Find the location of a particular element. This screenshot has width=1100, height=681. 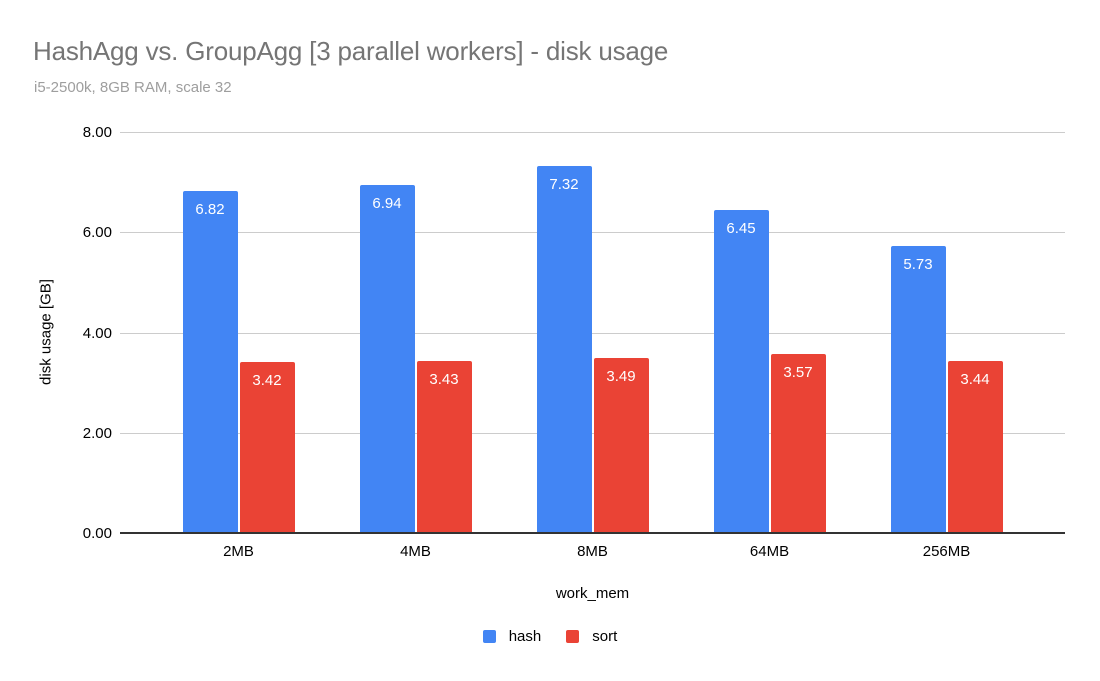

y-tick-label: 2.00 is located at coordinates (97, 433).